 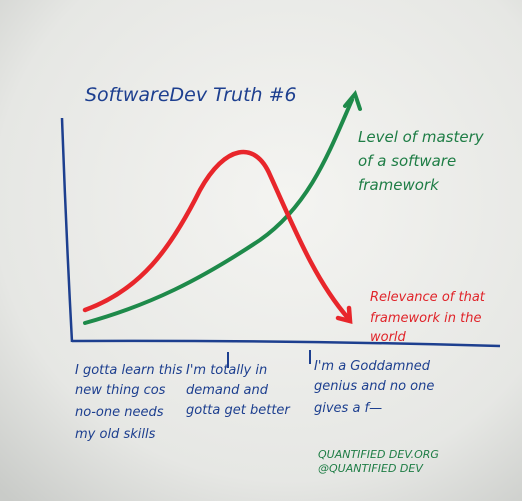 I want to click on x-axis, so click(x=286, y=343).